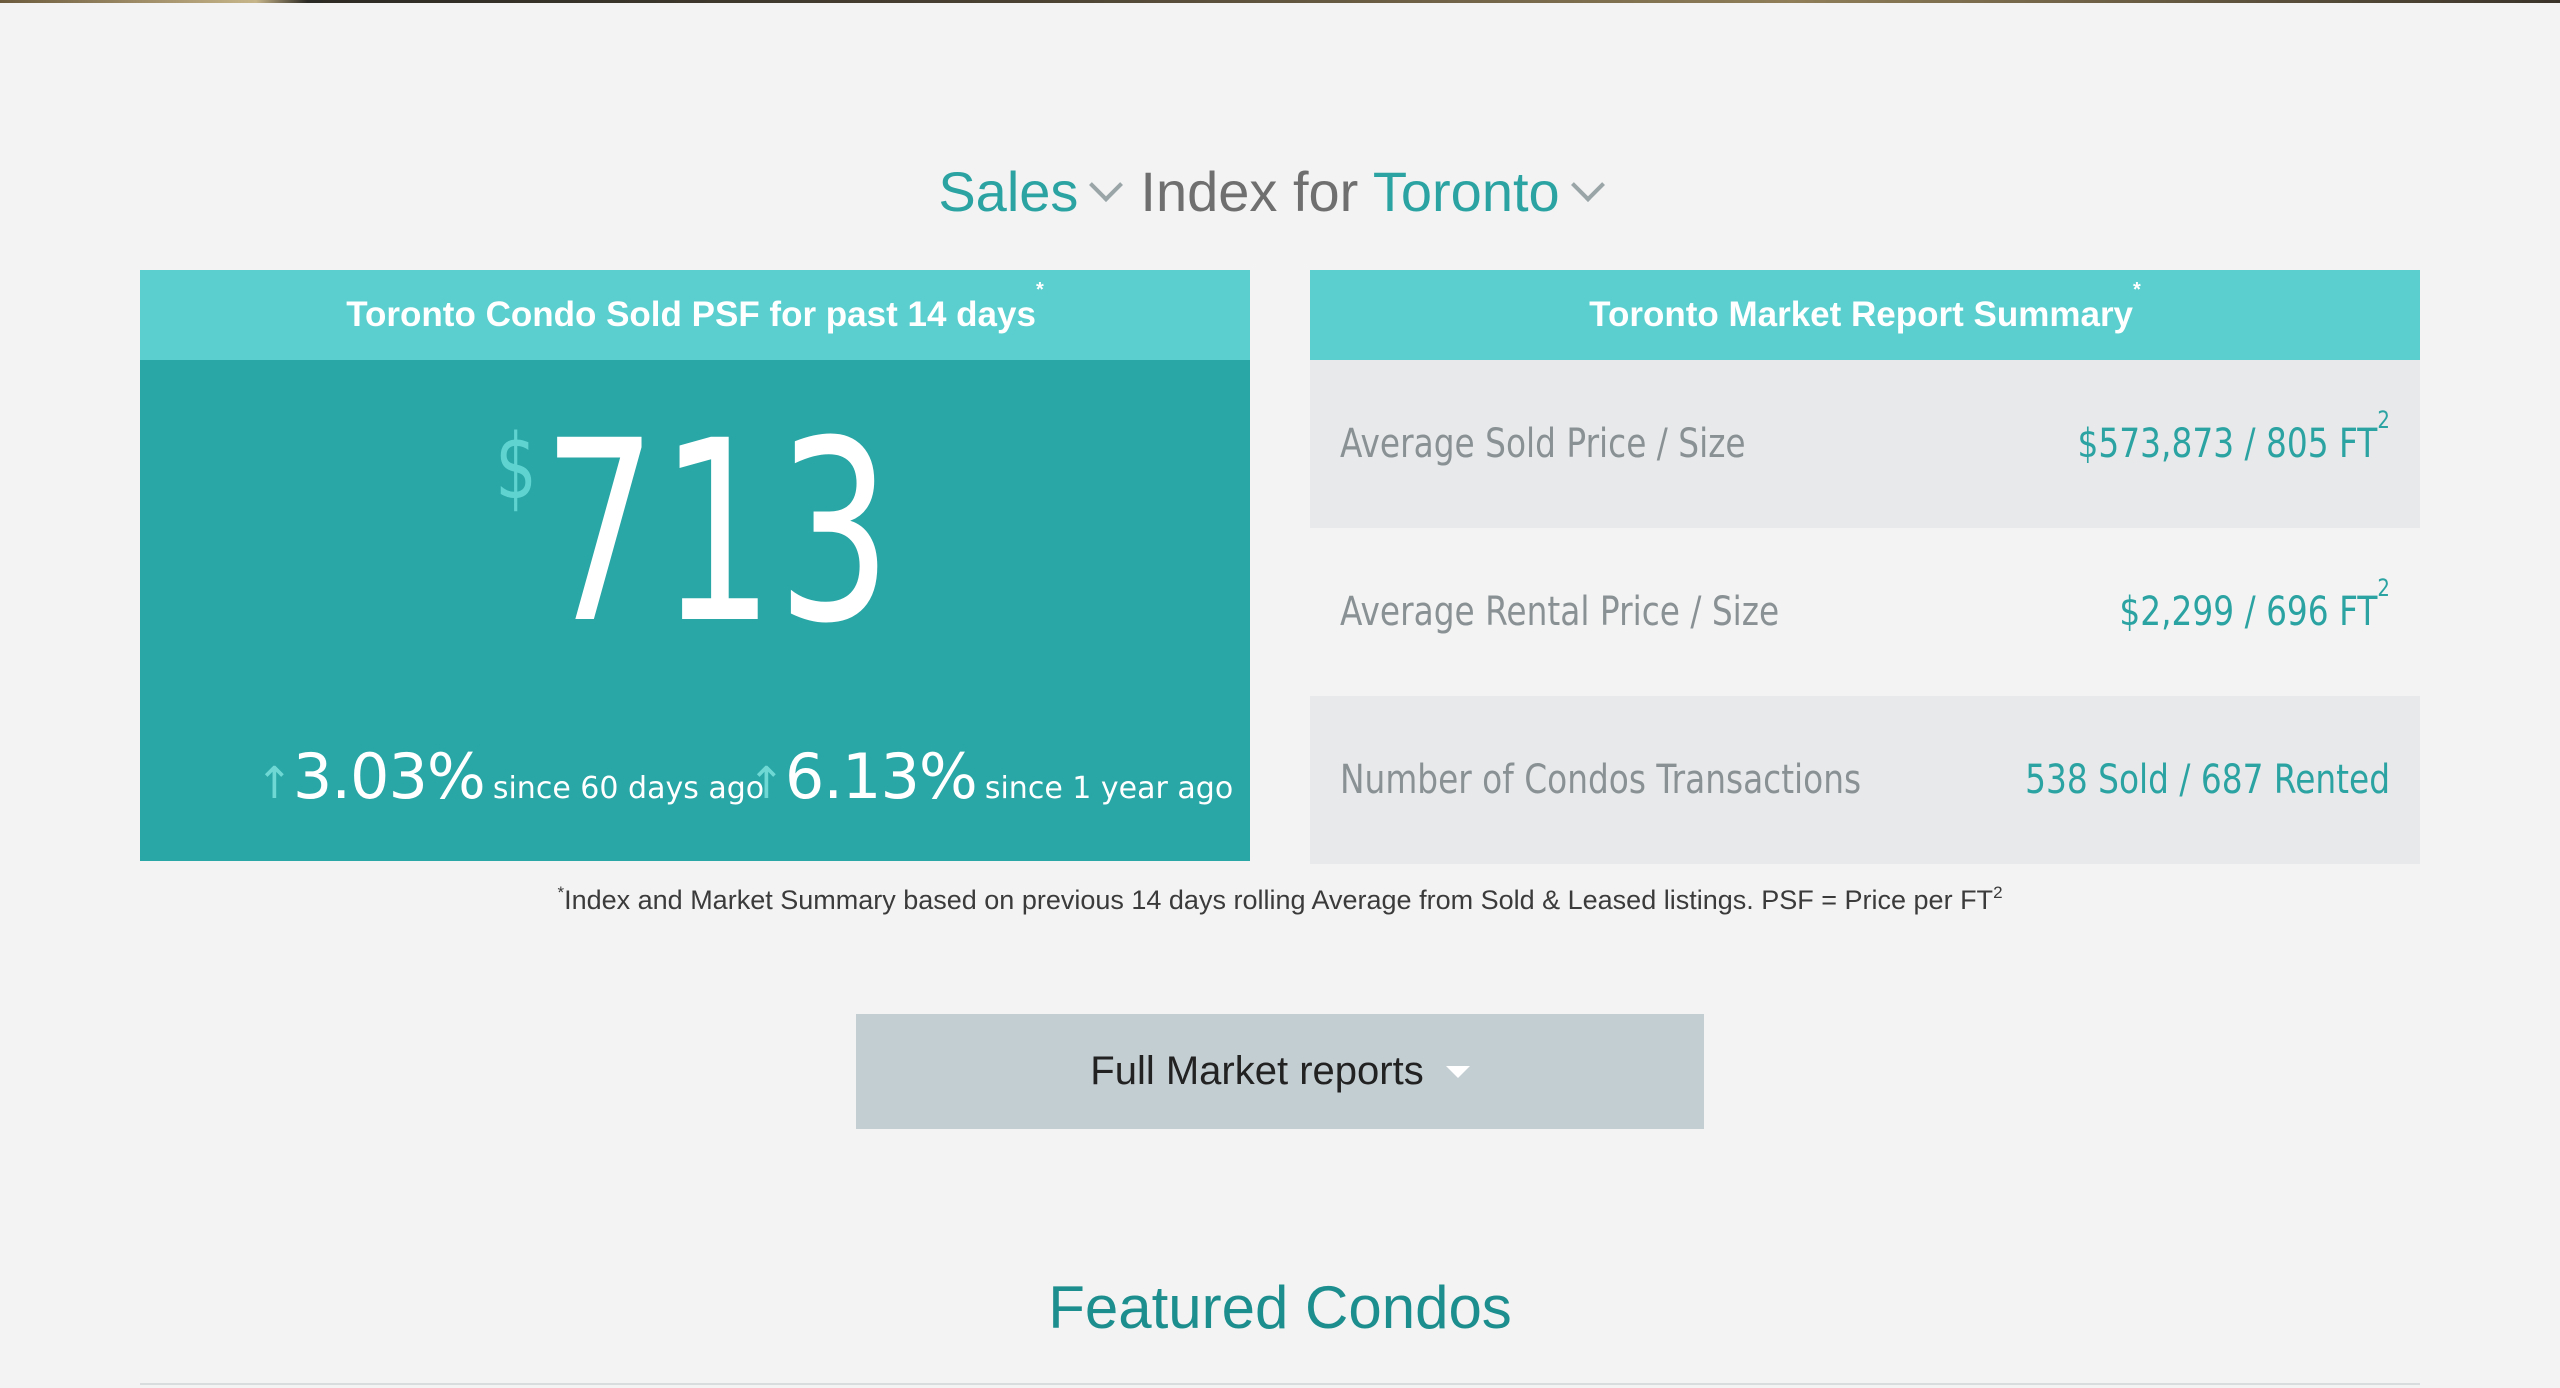 The image size is (2560, 1388). What do you see at coordinates (389, 776) in the screenshot?
I see `change-percent: 3.03%` at bounding box center [389, 776].